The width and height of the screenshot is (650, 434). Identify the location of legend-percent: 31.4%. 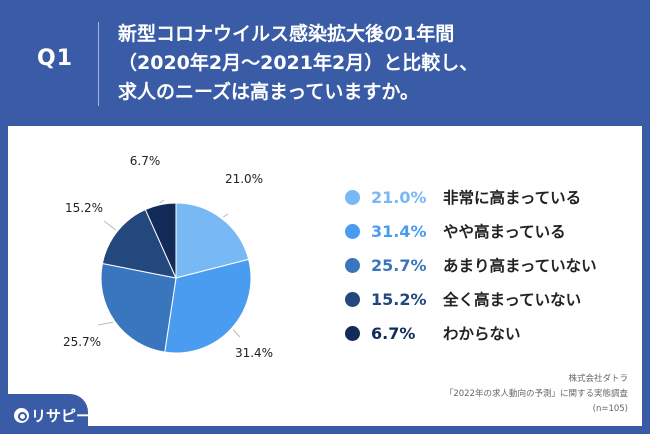
(399, 231).